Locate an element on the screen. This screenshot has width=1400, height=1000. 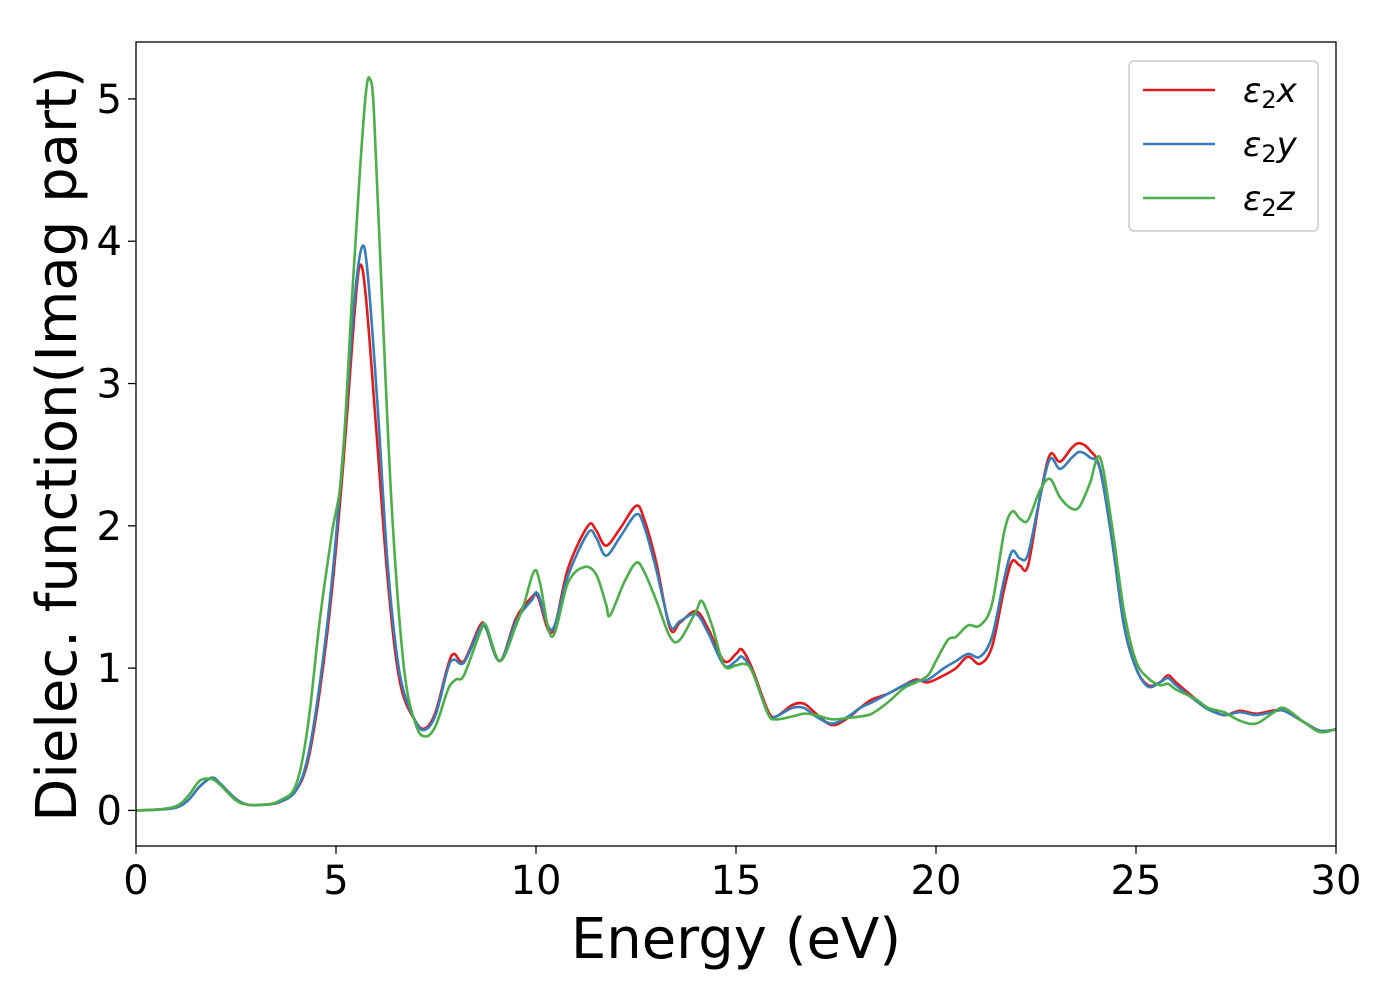
legend-label-x: ε2x is located at coordinates (1270, 92).